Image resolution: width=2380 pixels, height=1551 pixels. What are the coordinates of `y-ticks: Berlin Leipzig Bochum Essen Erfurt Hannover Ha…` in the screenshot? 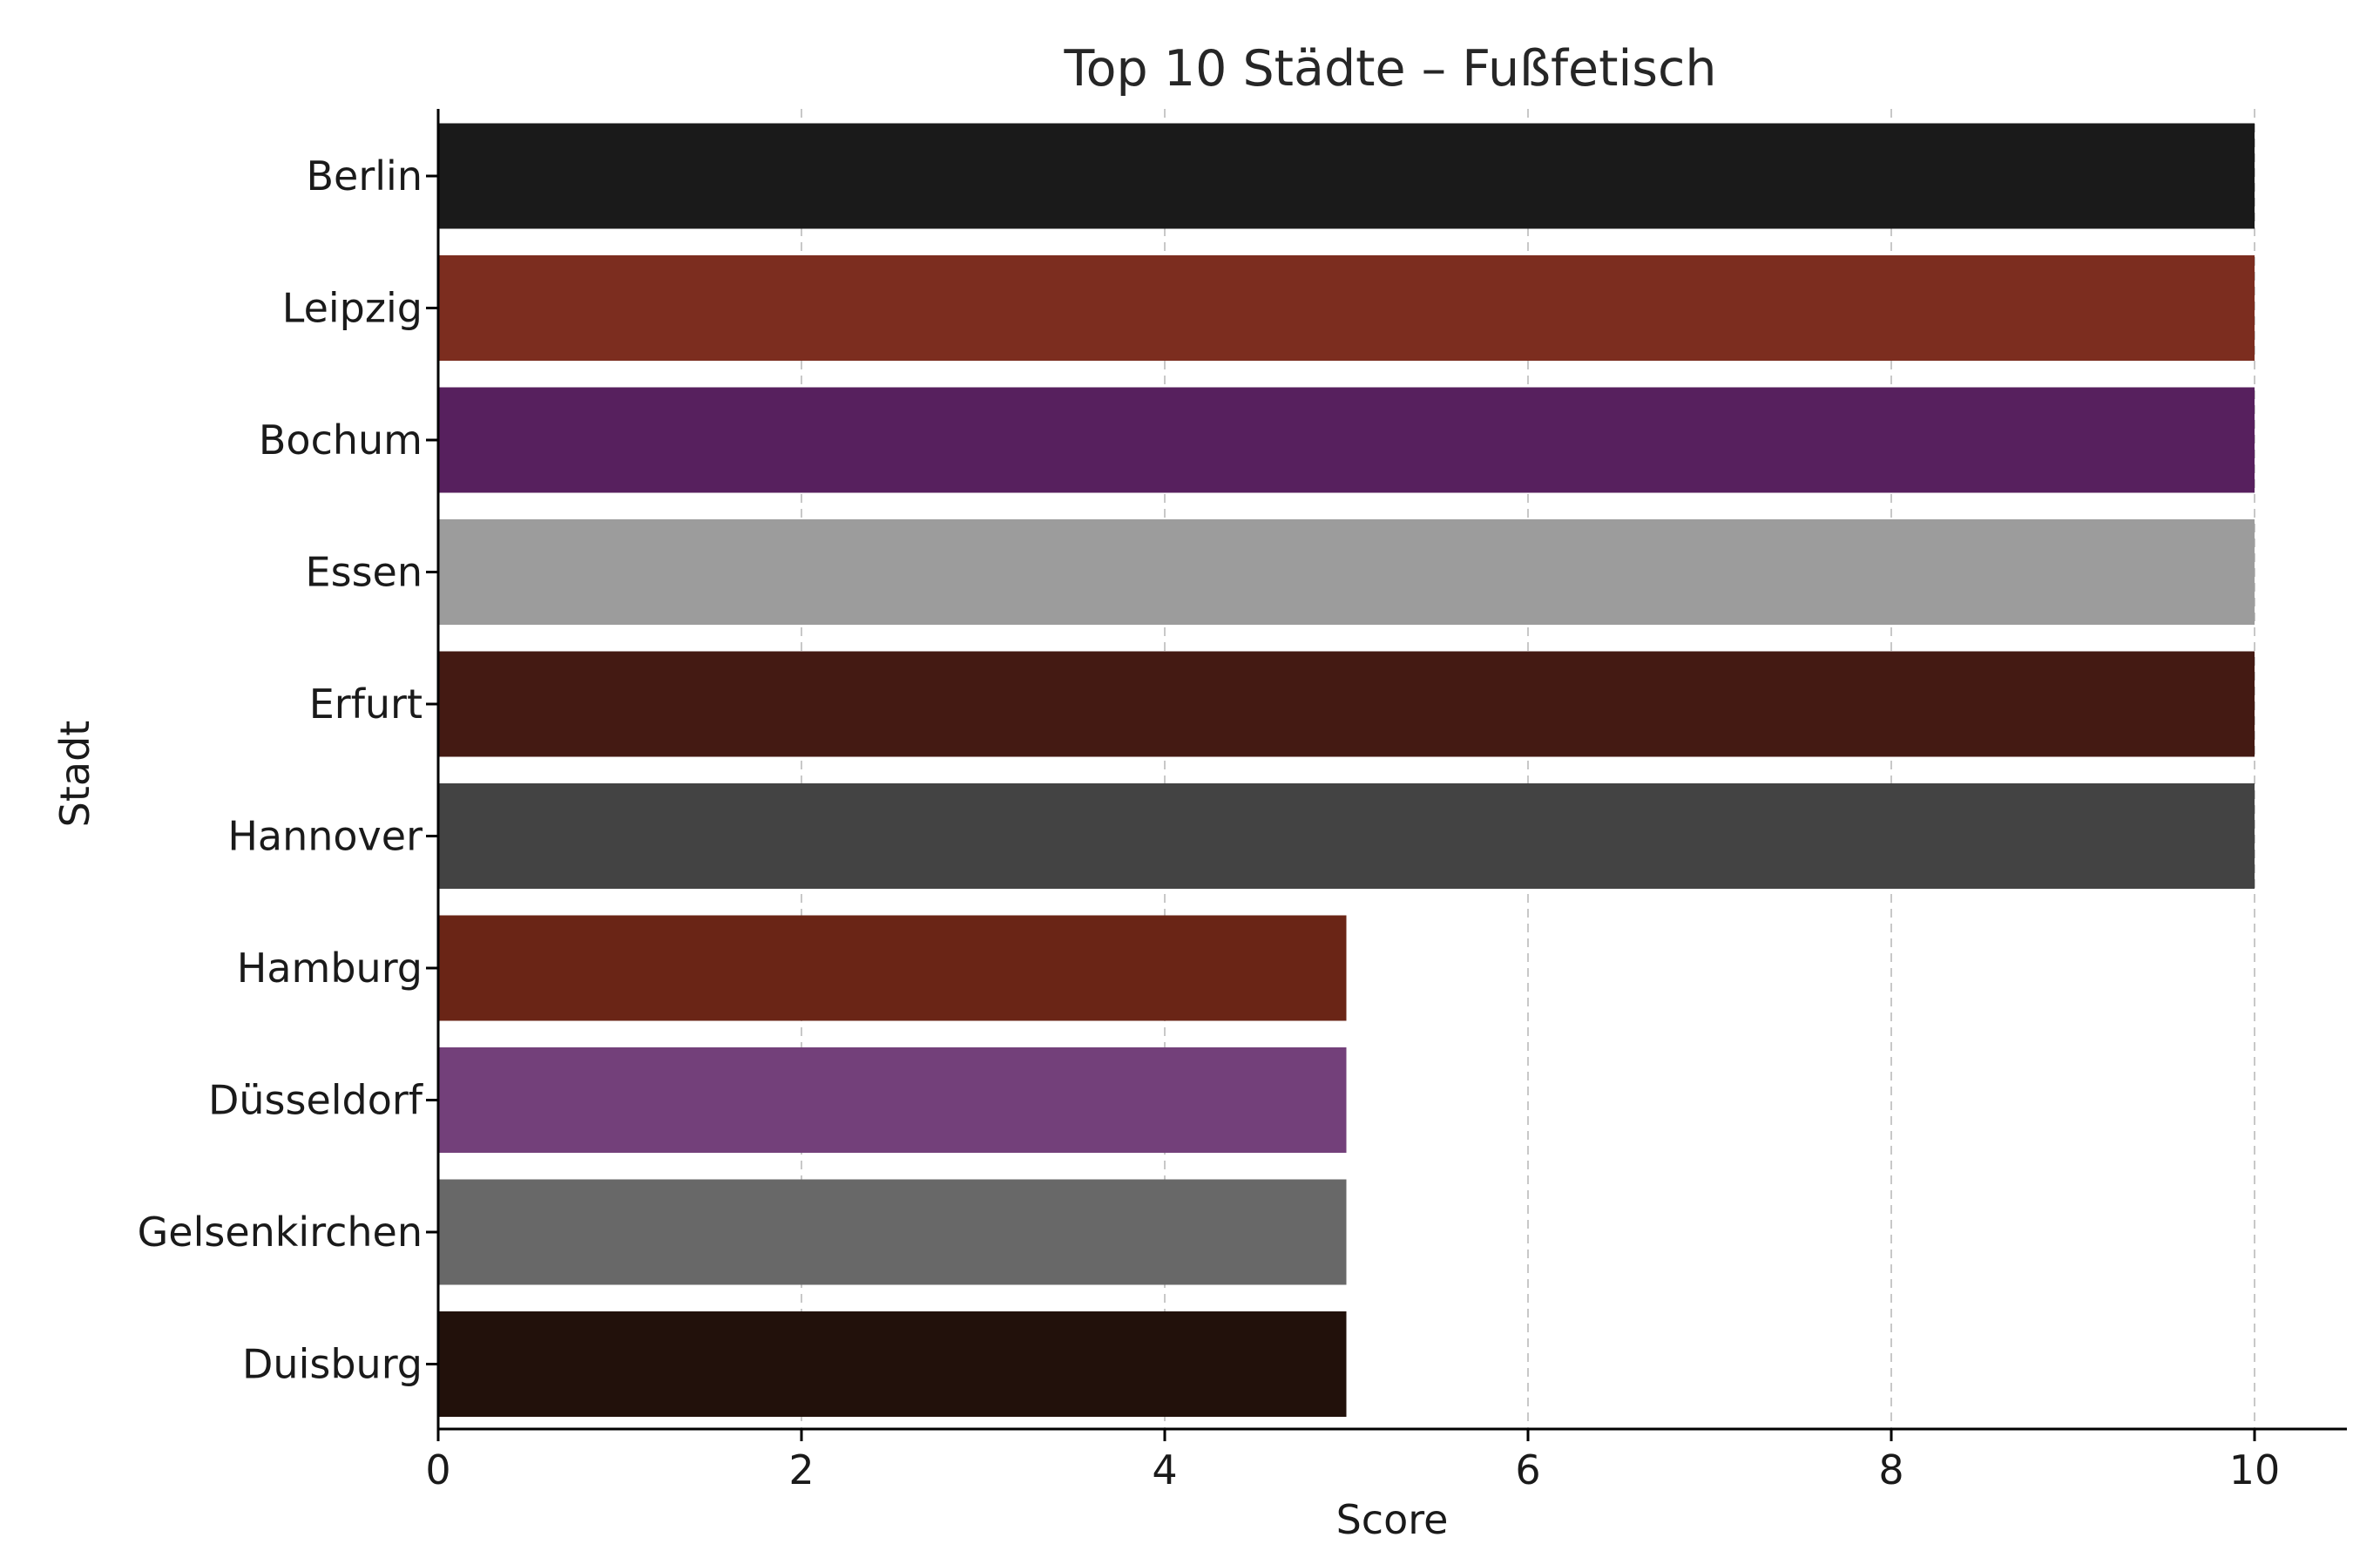 It's located at (288, 770).